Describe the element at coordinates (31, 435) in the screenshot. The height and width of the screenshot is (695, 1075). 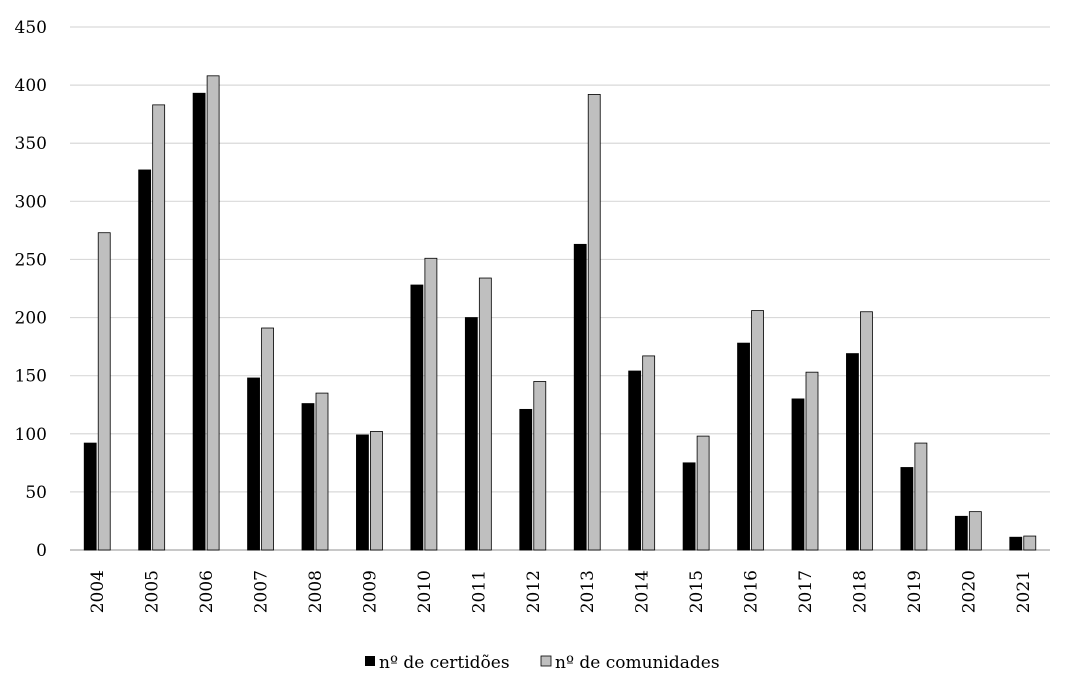
I see `y-tick-label: 100` at that location.